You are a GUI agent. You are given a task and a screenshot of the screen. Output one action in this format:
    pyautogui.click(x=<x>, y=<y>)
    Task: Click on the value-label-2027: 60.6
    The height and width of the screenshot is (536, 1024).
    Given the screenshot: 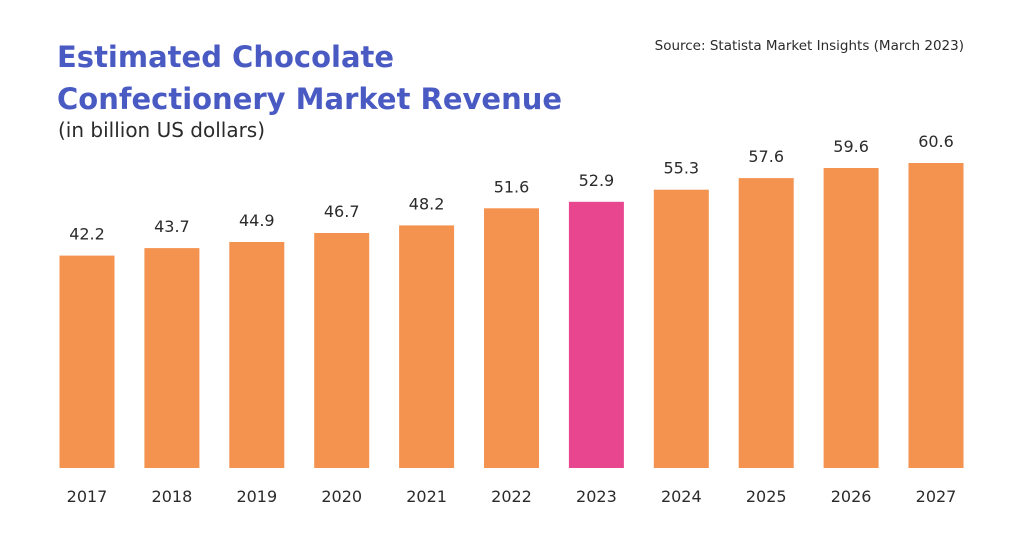 What is the action you would take?
    pyautogui.click(x=936, y=141)
    